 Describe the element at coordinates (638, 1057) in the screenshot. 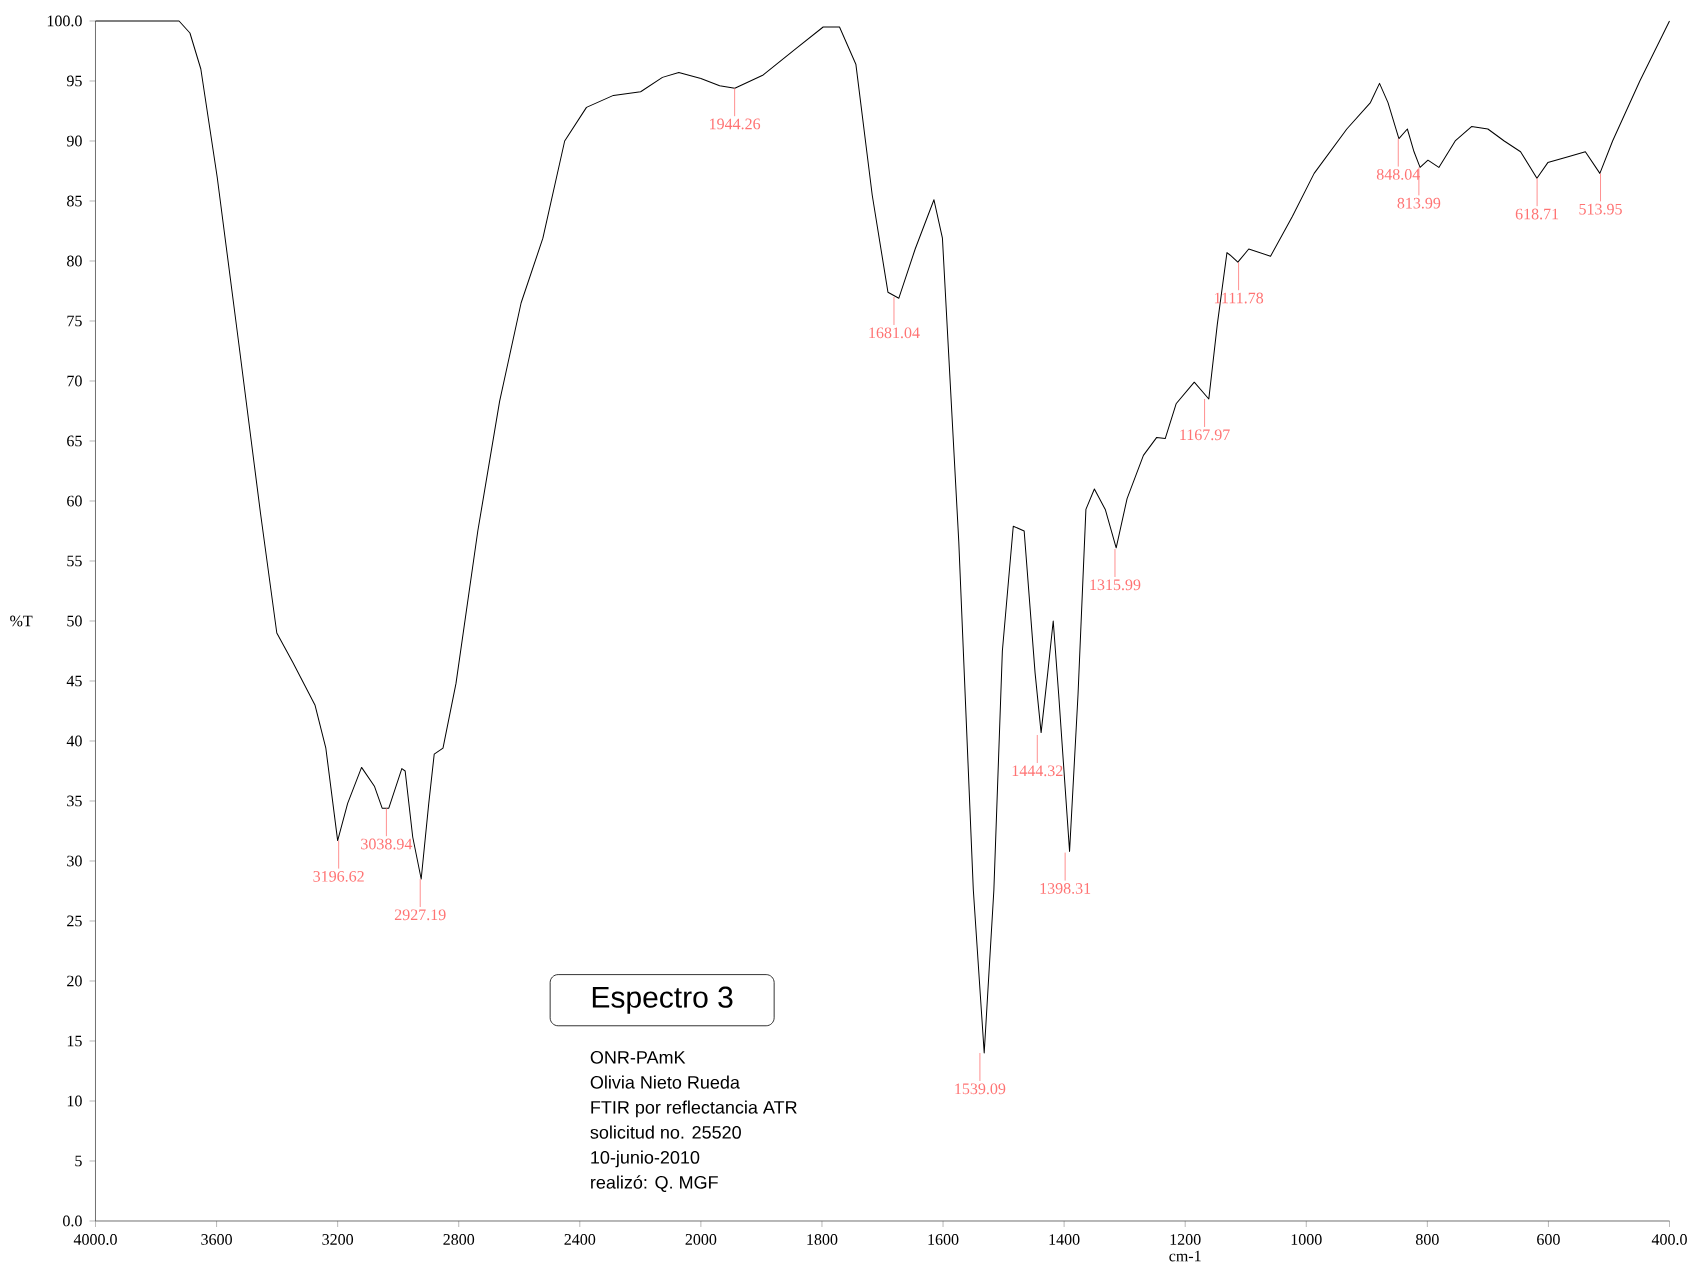

I see `annotation: ONR-PAmK` at that location.